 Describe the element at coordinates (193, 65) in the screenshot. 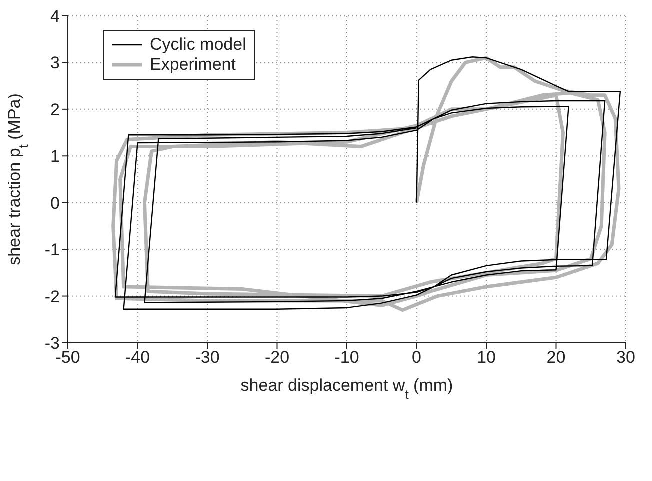

I see `legend-label: Experiment` at that location.